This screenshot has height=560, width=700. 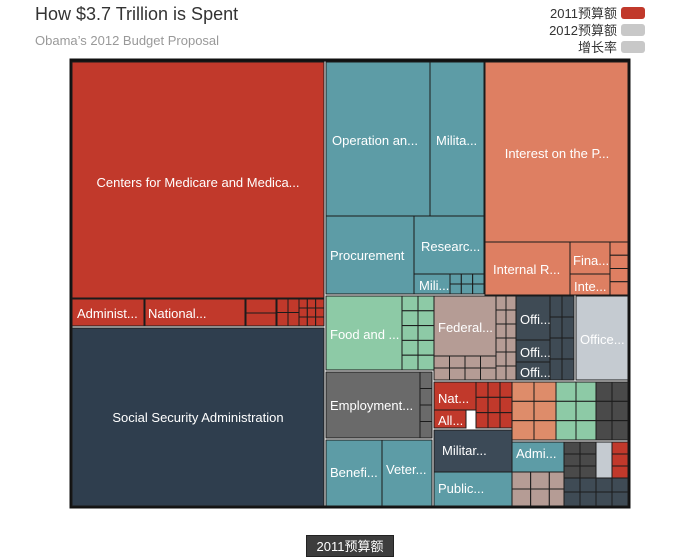 I want to click on cell-operation, so click(x=378, y=139).